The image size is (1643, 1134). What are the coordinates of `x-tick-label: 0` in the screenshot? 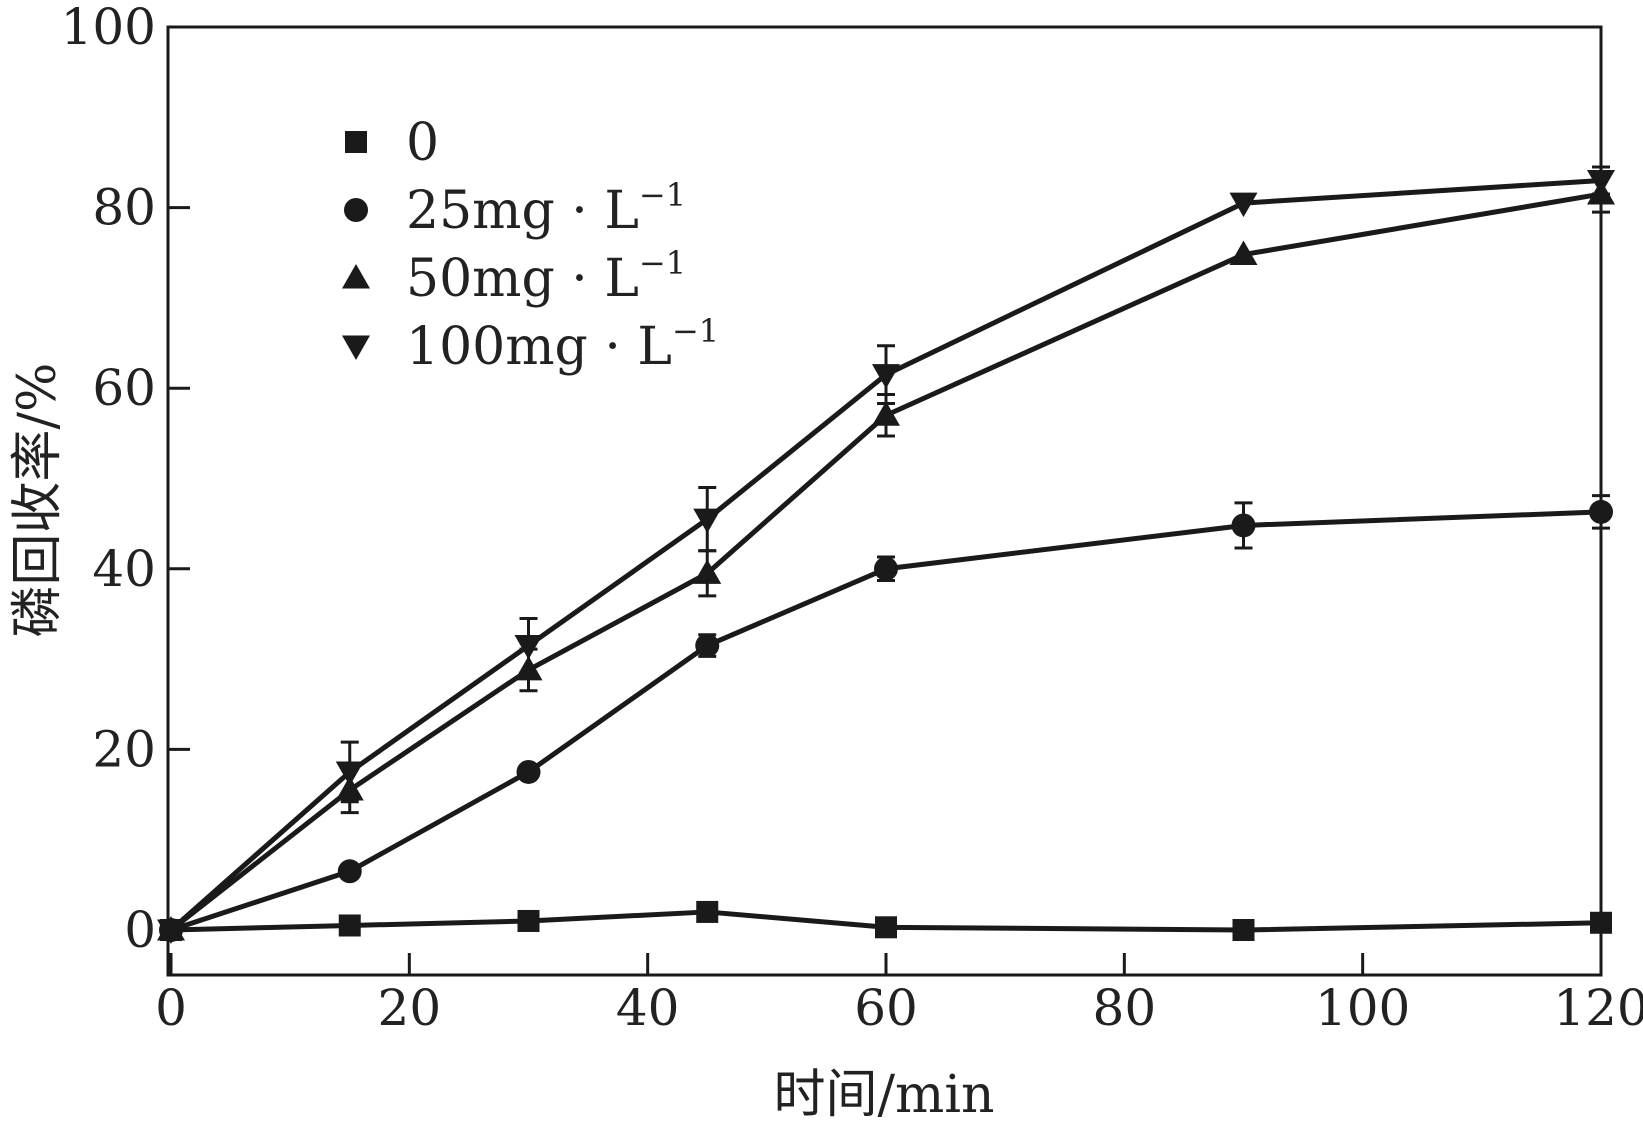 It's located at (171, 1008).